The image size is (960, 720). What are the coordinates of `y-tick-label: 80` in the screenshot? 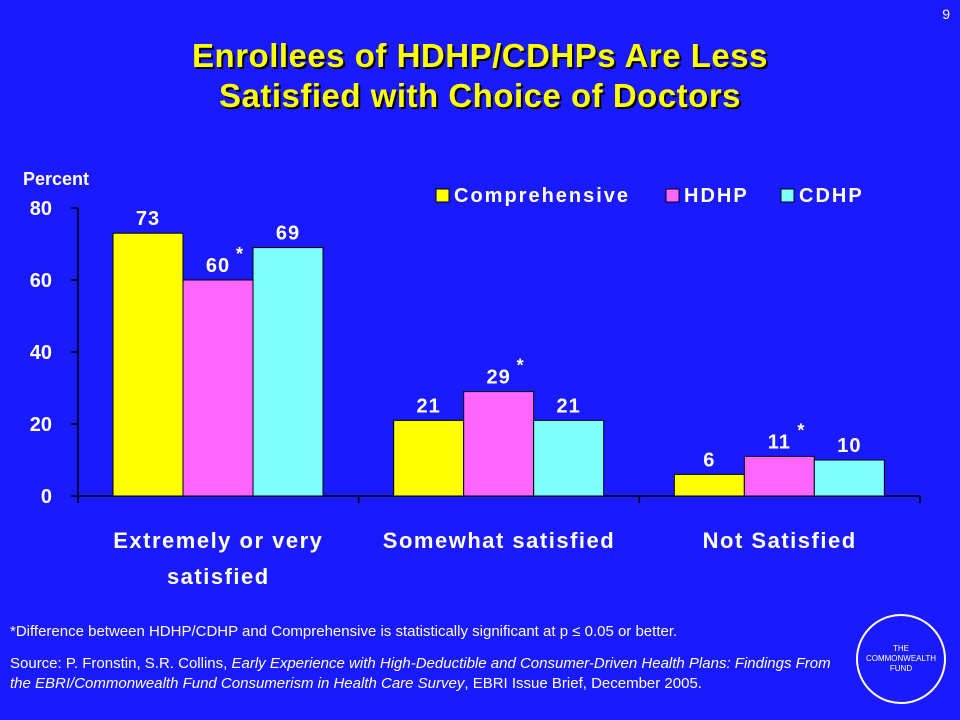 It's located at (41, 209).